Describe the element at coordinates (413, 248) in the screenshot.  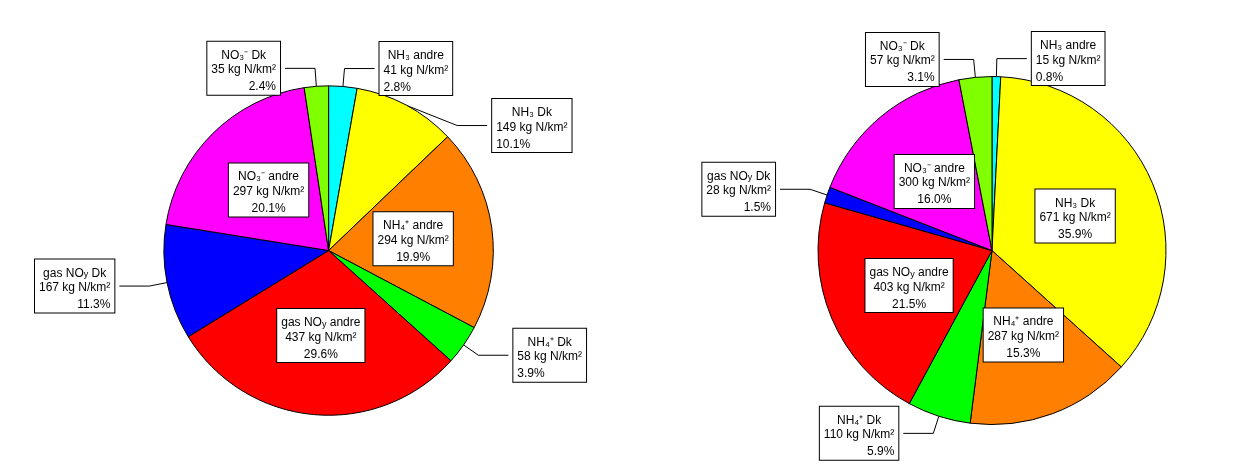
I see `data-label: 294 kg N/km² 19.9%` at that location.